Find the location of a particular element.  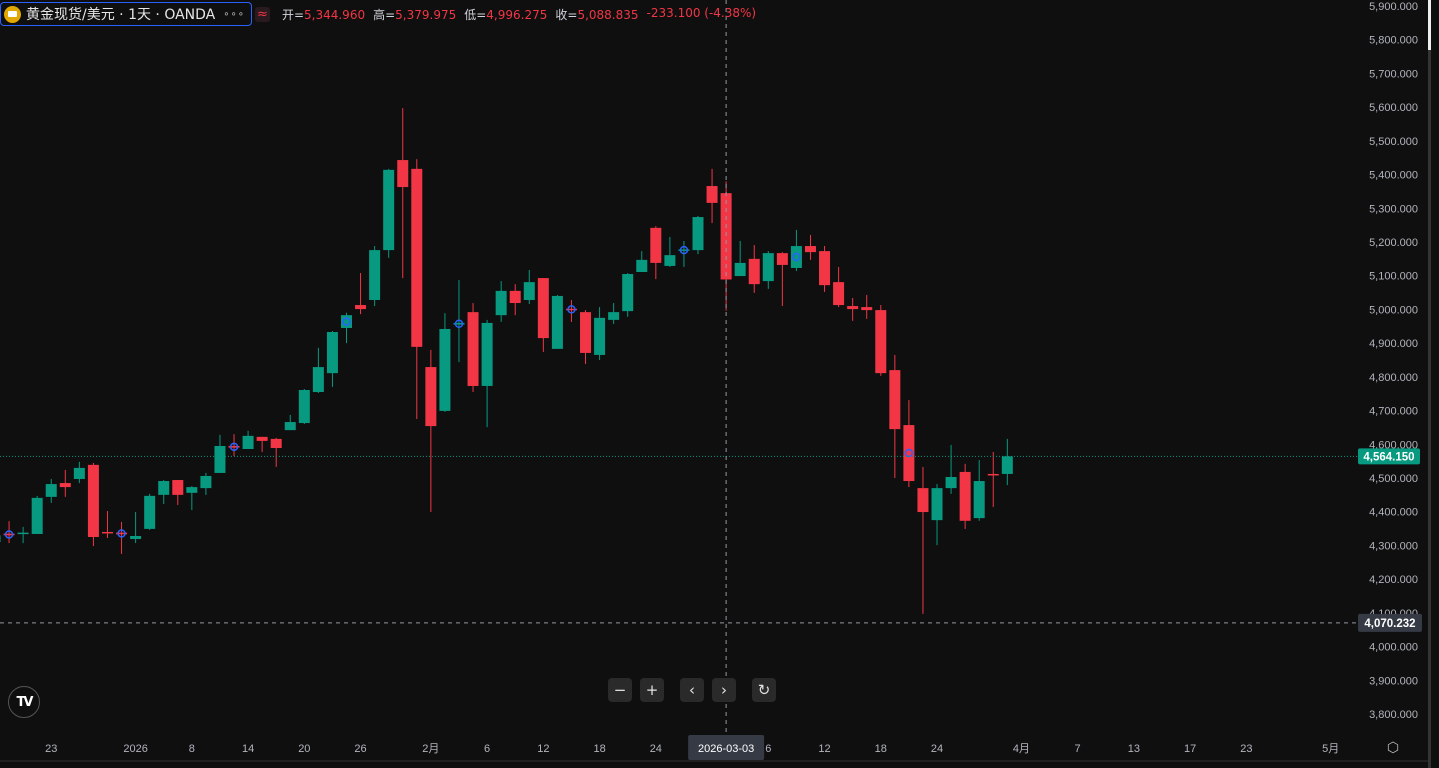

price-tick-label: 5,600.000 is located at coordinates (1393, 108).